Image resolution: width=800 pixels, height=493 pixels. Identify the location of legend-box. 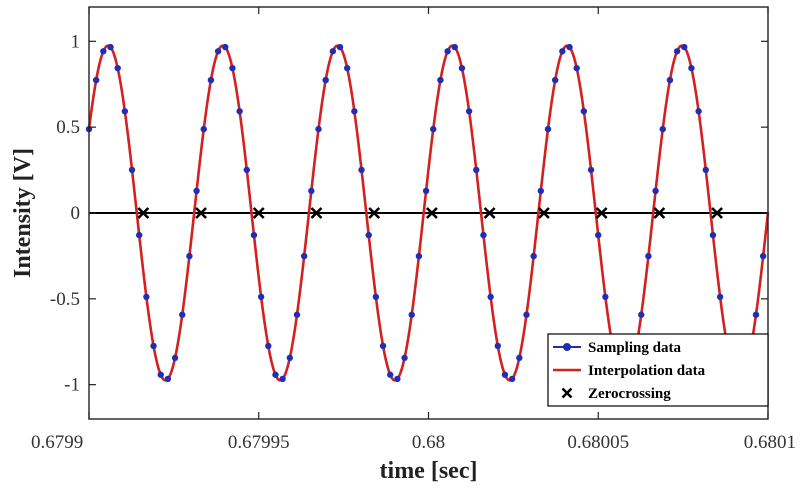
(658, 370).